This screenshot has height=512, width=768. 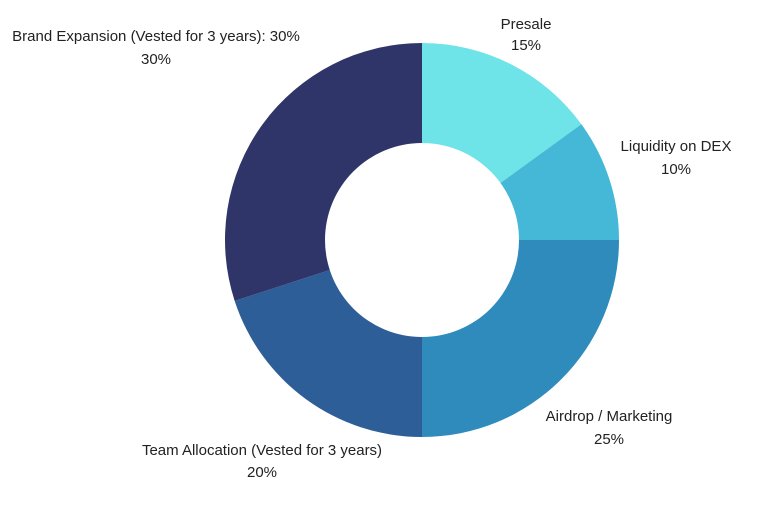 I want to click on slice-label-presale: Presale, so click(x=526, y=24).